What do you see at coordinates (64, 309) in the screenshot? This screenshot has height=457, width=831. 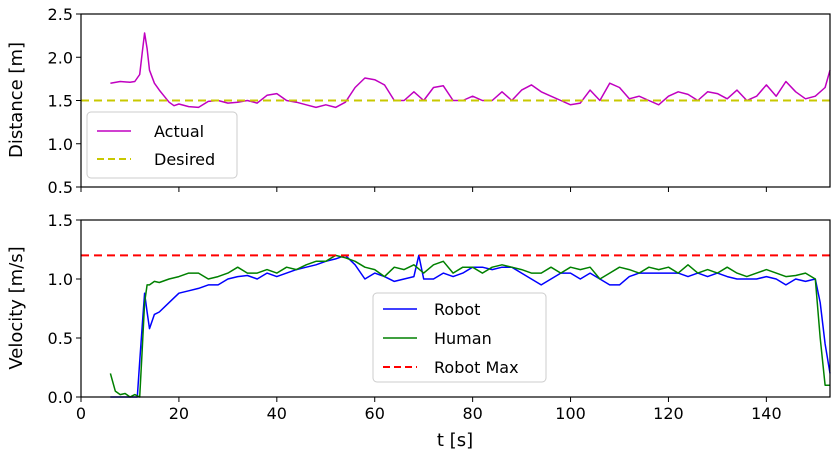 I see `velocity-y-ticks: 0.0 0.5 1.0 1.5` at bounding box center [64, 309].